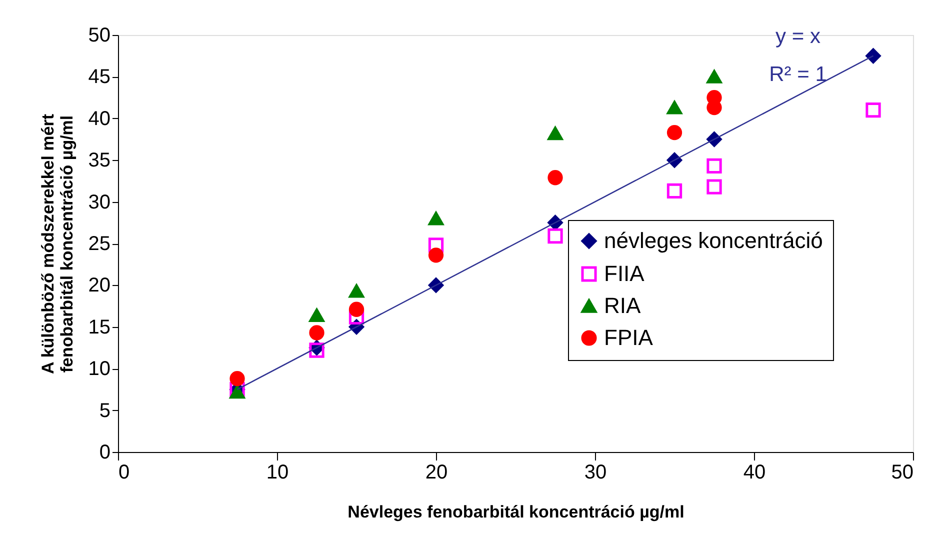 The height and width of the screenshot is (539, 940). What do you see at coordinates (754, 473) in the screenshot?
I see `x-tick-label: 40` at bounding box center [754, 473].